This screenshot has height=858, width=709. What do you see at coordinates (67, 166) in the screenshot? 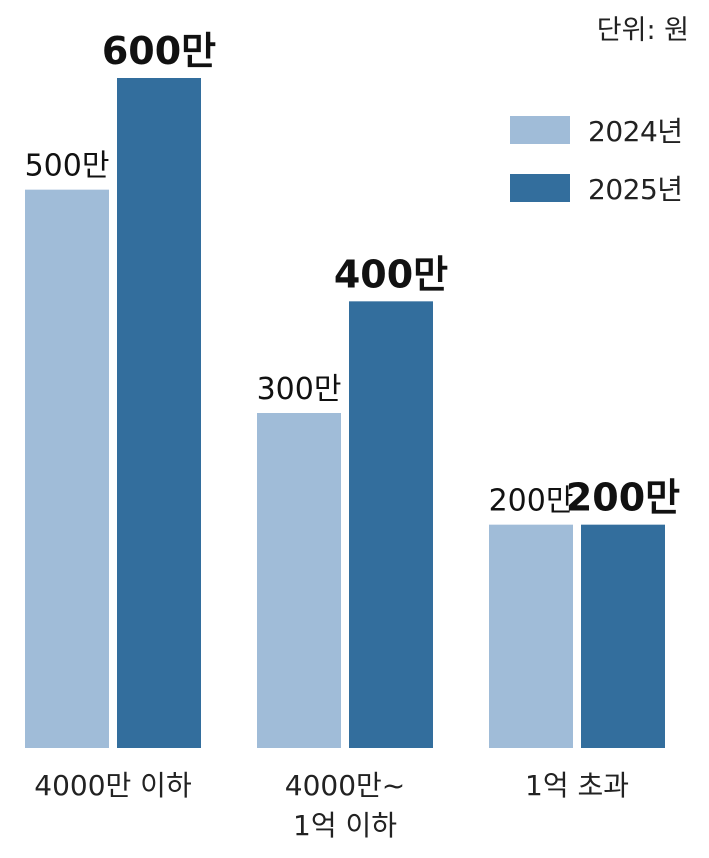
I see `value-label-0-0: 500만` at bounding box center [67, 166].